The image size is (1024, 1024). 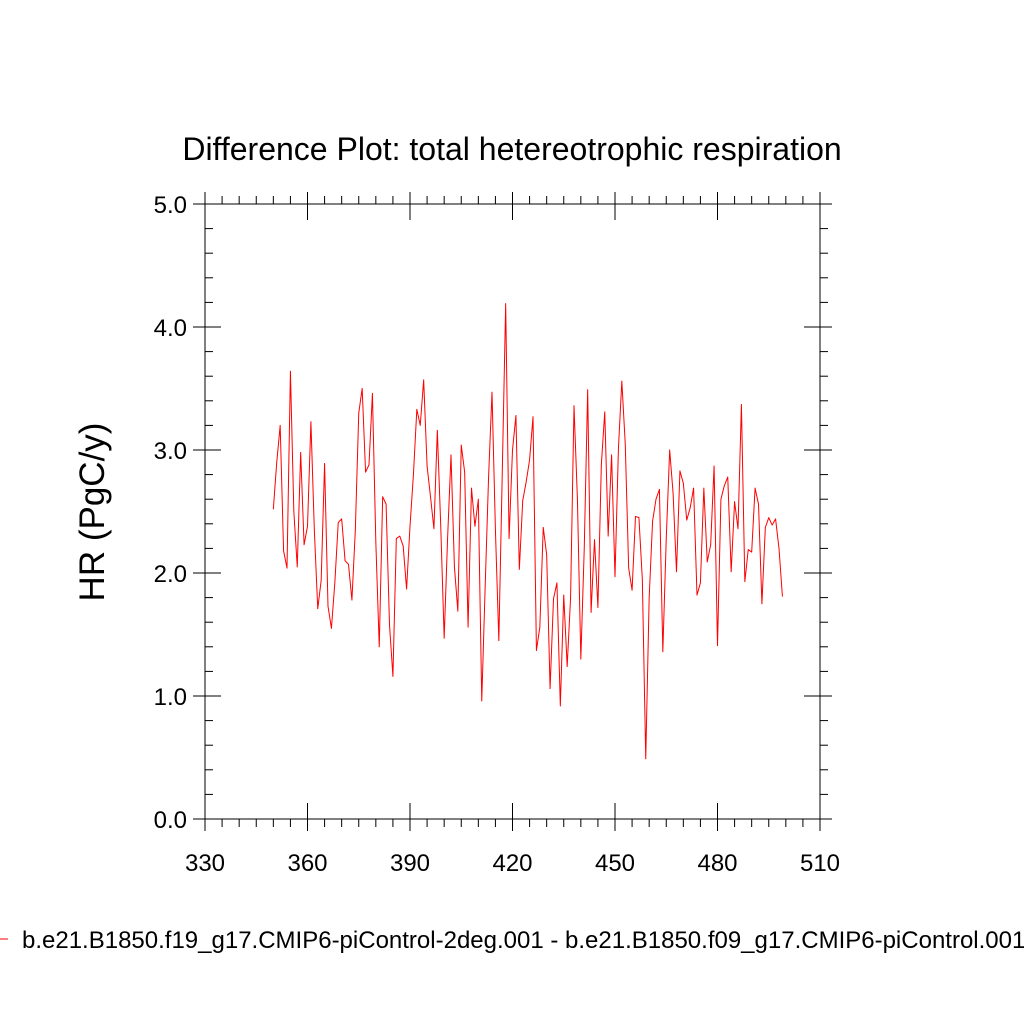 I want to click on x-tick-label: 510, so click(x=820, y=863).